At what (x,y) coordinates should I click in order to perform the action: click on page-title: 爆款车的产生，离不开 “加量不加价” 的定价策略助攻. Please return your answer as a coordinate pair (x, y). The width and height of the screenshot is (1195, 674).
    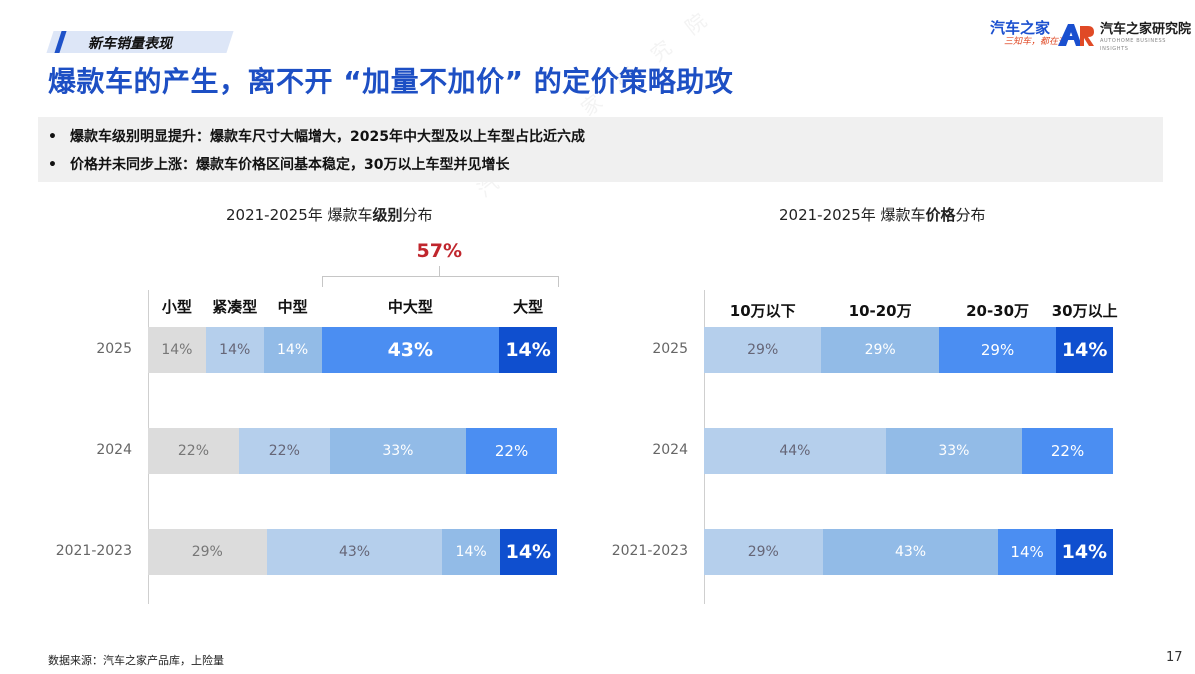
    Looking at the image, I should click on (391, 81).